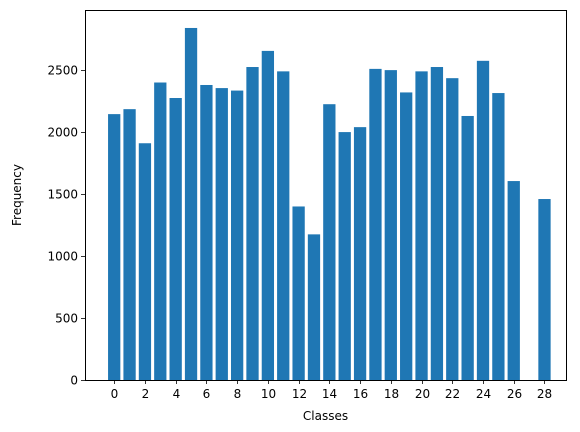 The width and height of the screenshot is (580, 432). What do you see at coordinates (325, 416) in the screenshot?
I see `x-axis-label: Classes` at bounding box center [325, 416].